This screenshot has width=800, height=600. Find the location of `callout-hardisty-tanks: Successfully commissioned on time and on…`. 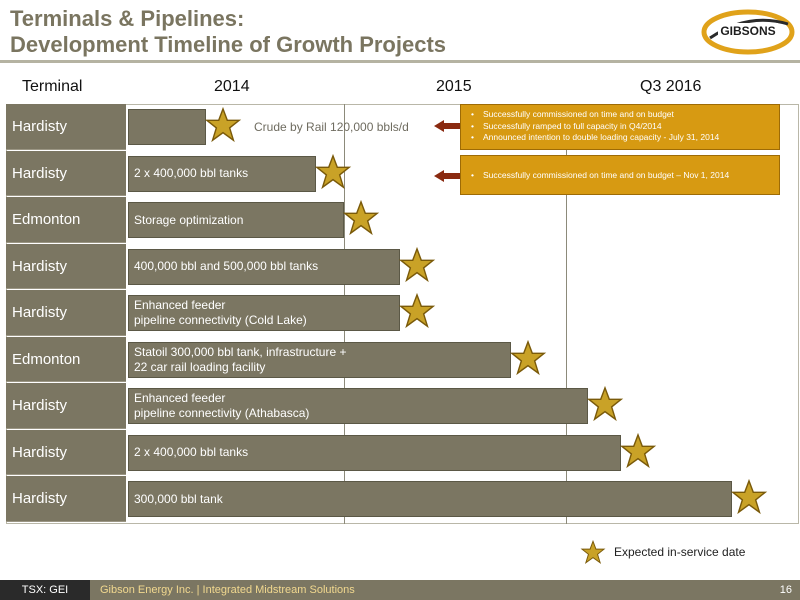

callout-hardisty-tanks: Successfully commissioned on time and on… is located at coordinates (620, 175).